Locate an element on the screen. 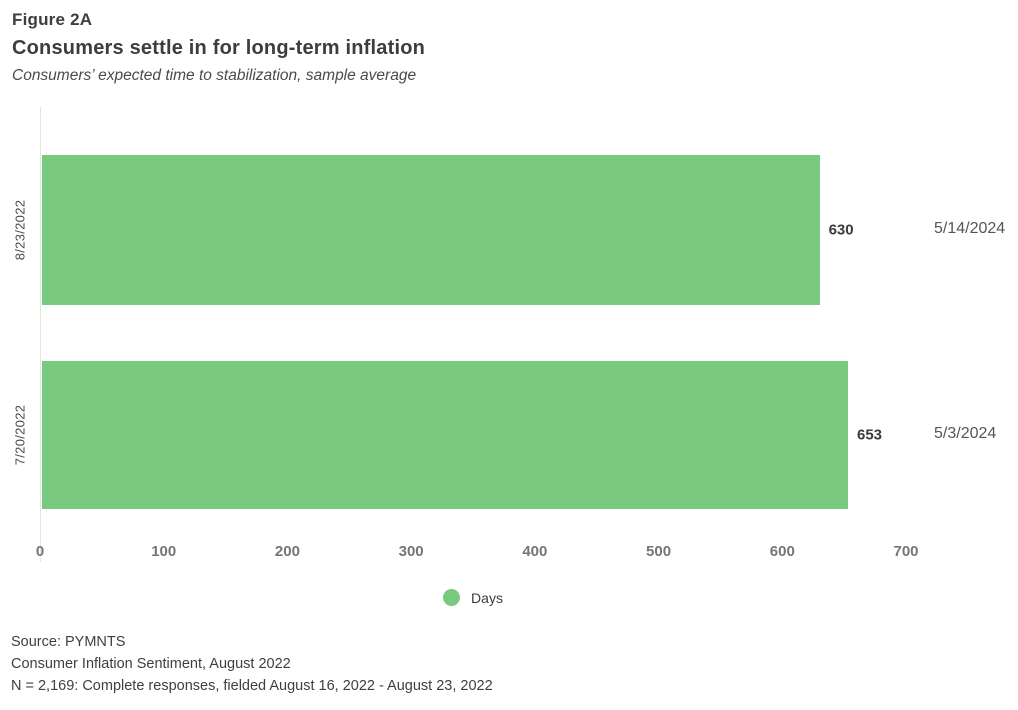 Image resolution: width=1018 pixels, height=710 pixels. x-tick-label: 100 is located at coordinates (164, 551).